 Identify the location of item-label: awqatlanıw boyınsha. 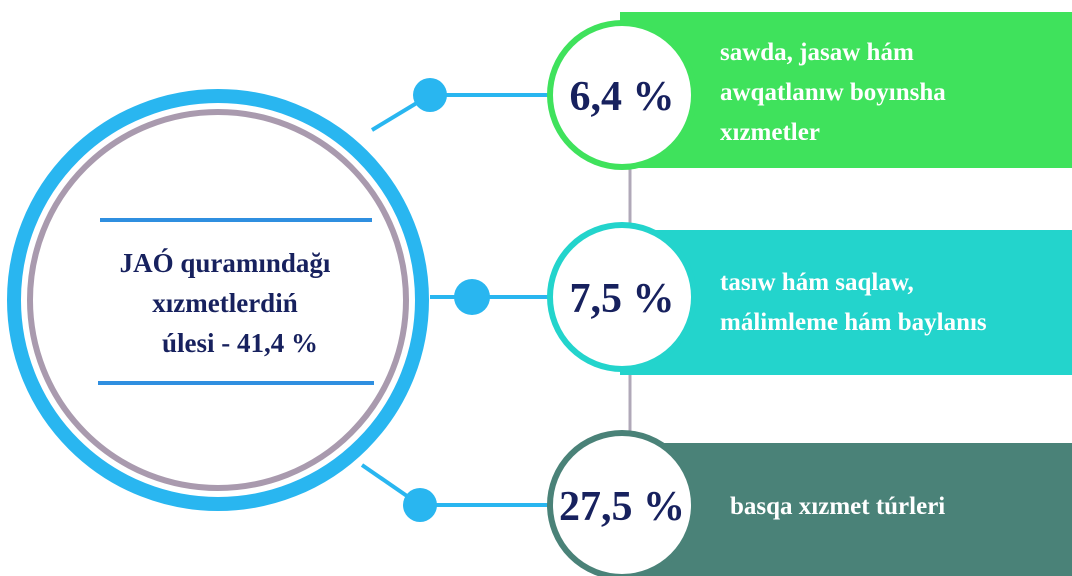
(833, 92).